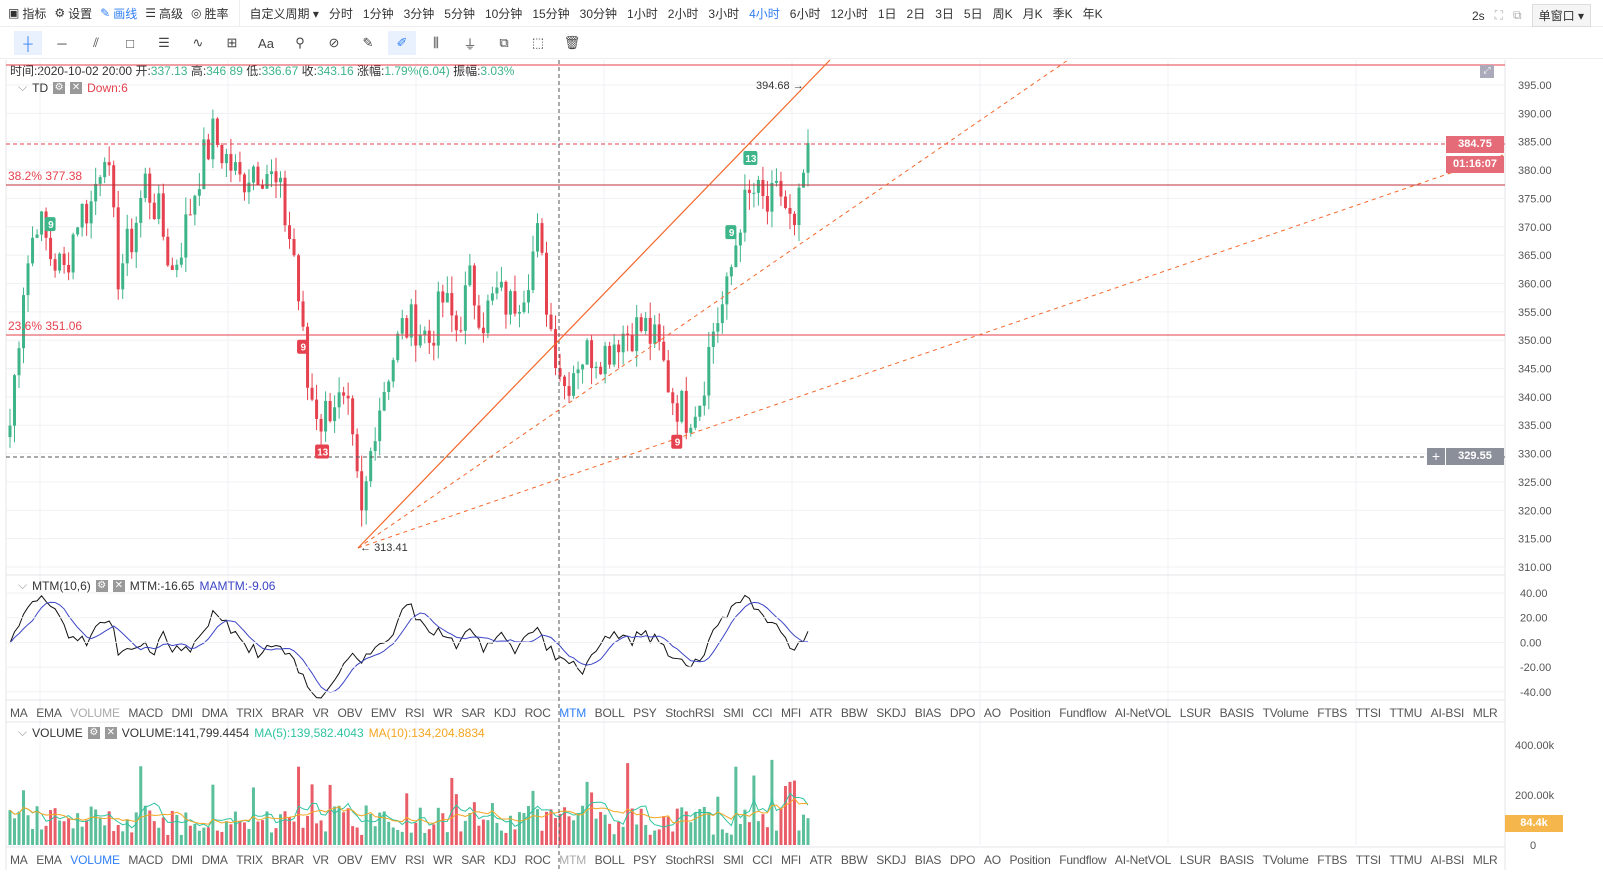  What do you see at coordinates (214, 713) in the screenshot?
I see `indicator-tab: DMA` at bounding box center [214, 713].